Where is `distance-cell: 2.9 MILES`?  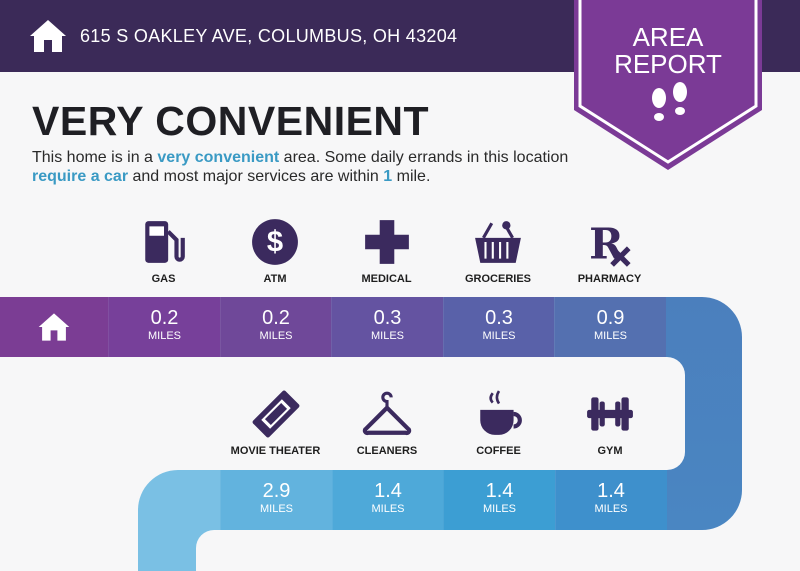 distance-cell: 2.9 MILES is located at coordinates (276, 500).